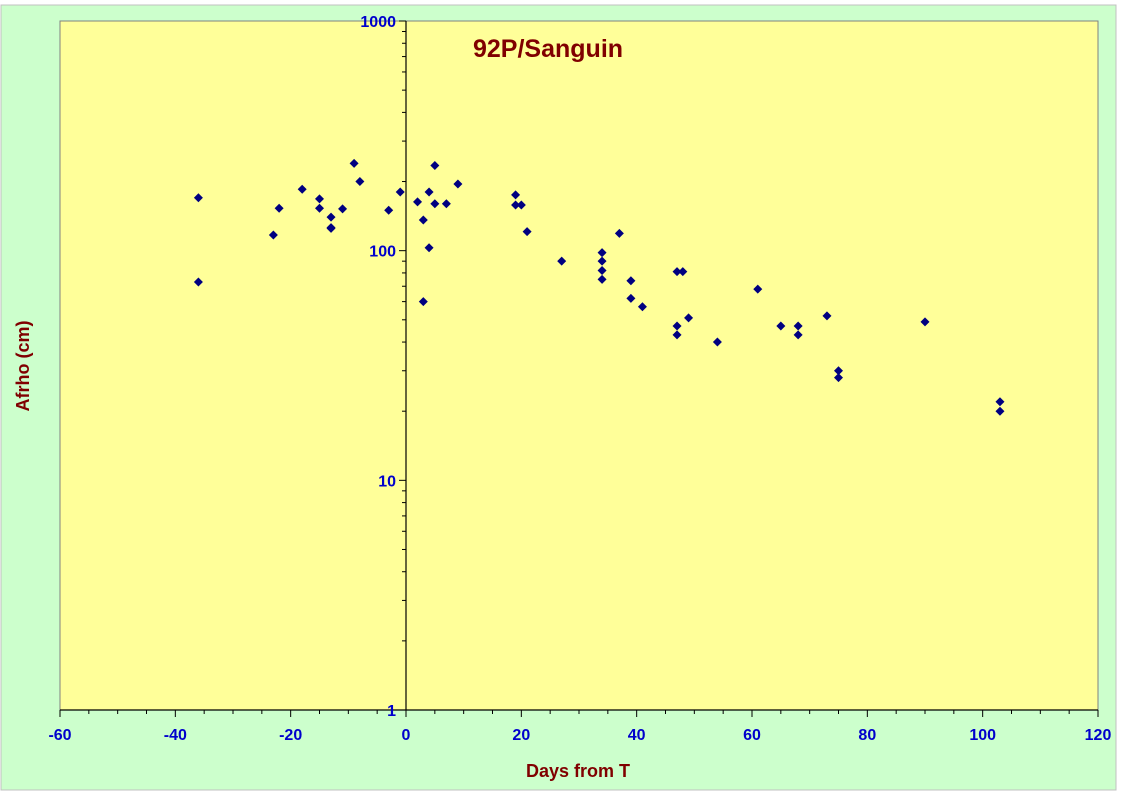 The image size is (1121, 798). What do you see at coordinates (378, 22) in the screenshot?
I see `y-tick-label: 1000` at bounding box center [378, 22].